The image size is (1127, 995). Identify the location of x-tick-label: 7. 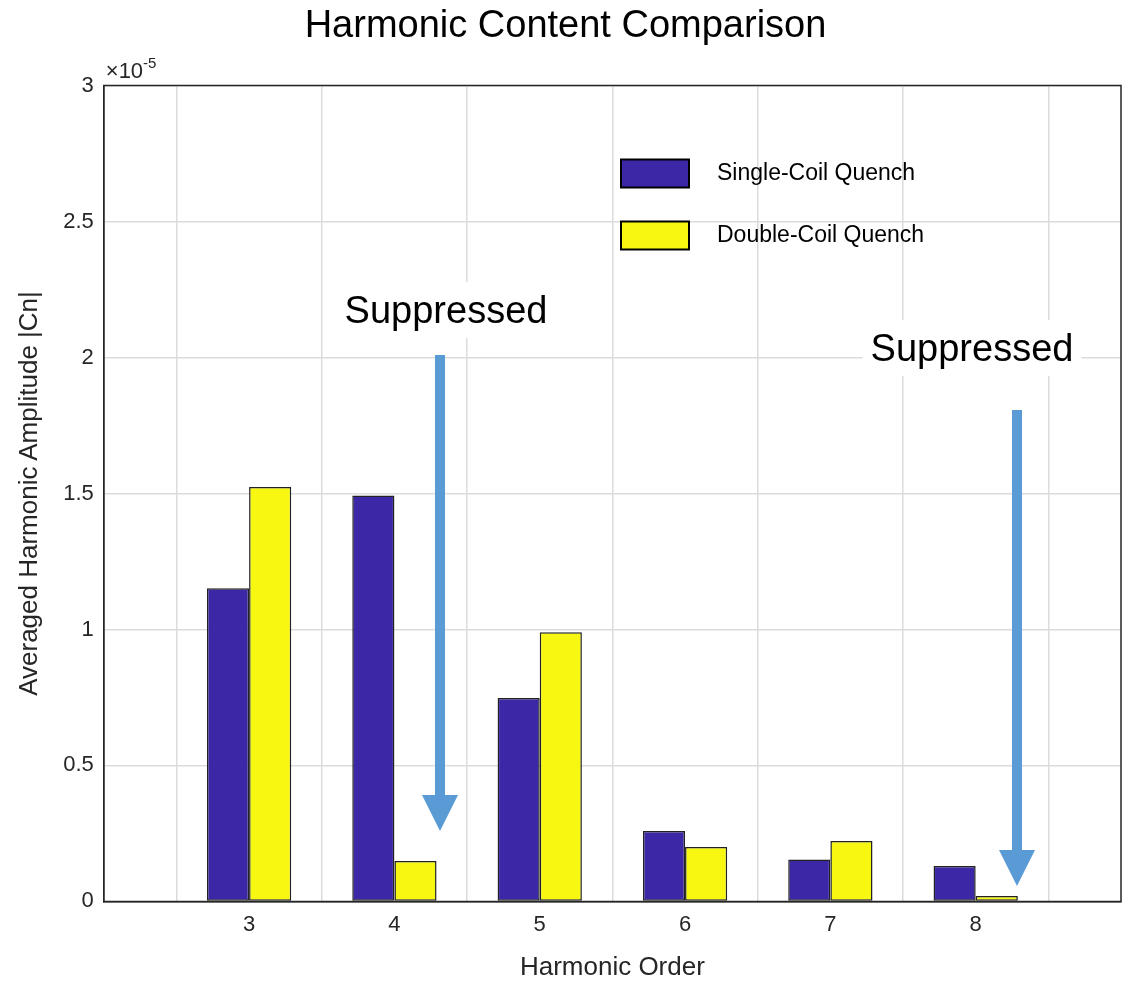
(830, 923).